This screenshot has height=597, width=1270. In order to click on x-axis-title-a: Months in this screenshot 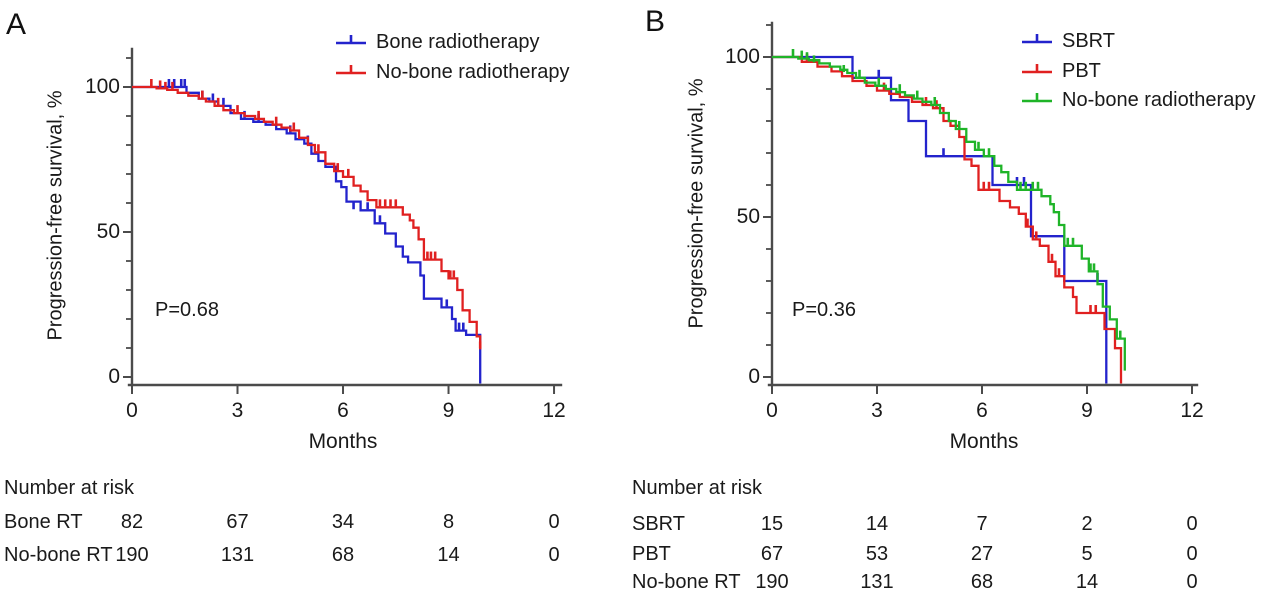, I will do `click(343, 441)`.